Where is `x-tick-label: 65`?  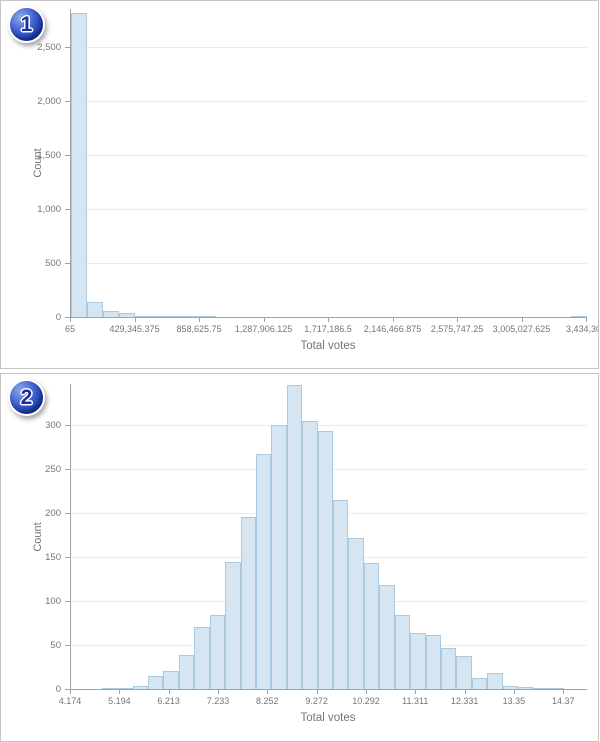
x-tick-label: 65 is located at coordinates (70, 329).